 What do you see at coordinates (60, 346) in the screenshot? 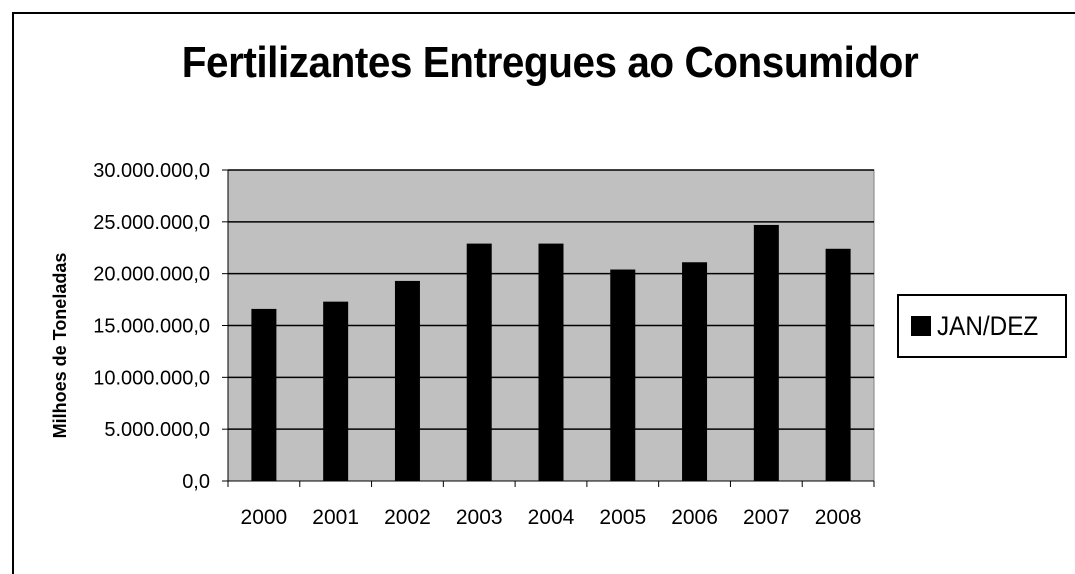
I see `y-axis-label: Milhoes de Toneladas` at bounding box center [60, 346].